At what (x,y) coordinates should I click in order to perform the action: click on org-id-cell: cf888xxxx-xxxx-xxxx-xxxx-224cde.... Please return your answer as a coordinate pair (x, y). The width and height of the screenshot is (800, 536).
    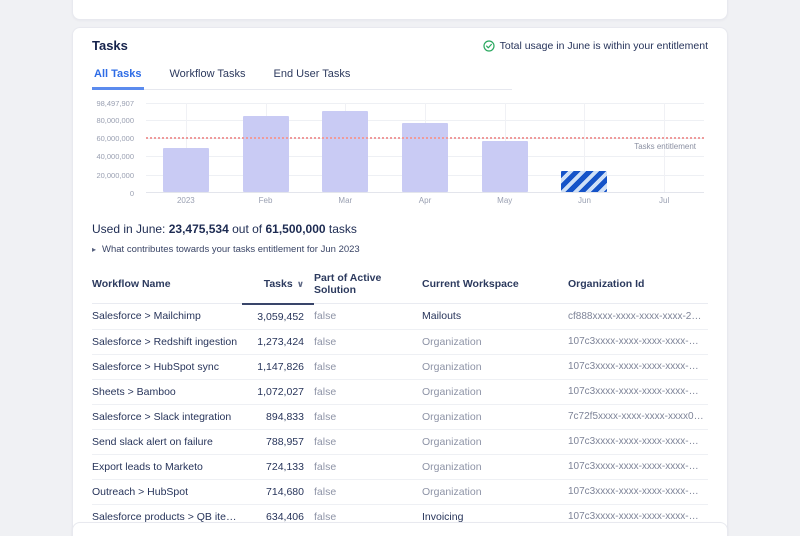
    Looking at the image, I should click on (638, 316).